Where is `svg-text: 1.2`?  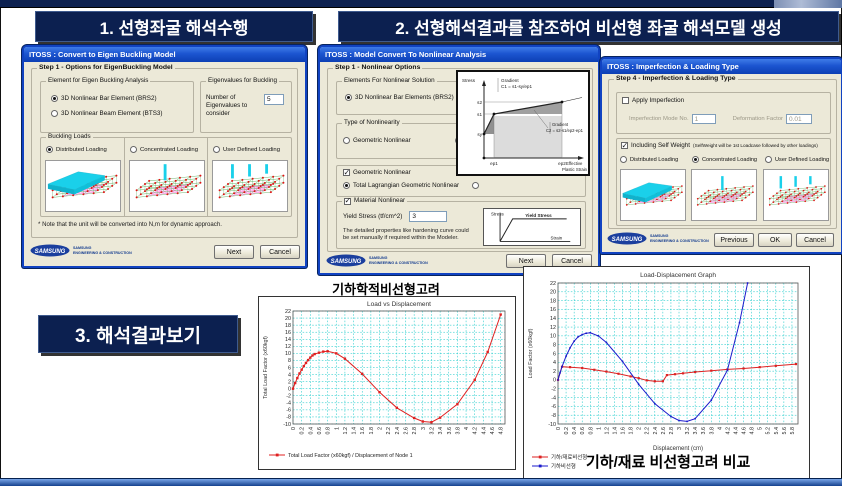 svg-text: 1.2 is located at coordinates (607, 431).